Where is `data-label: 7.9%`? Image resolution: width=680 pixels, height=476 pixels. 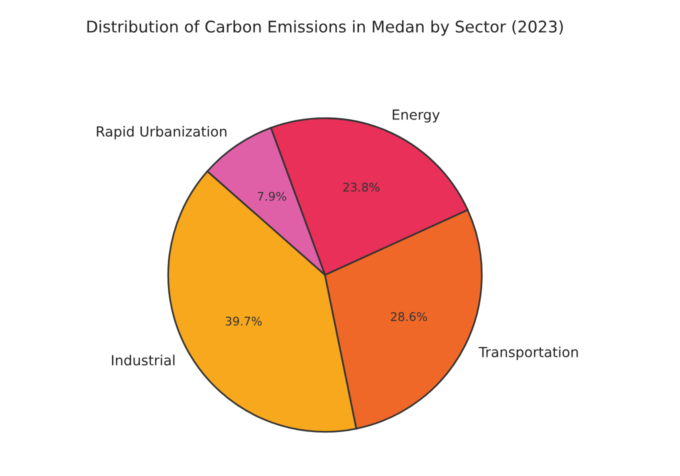
data-label: 7.9% is located at coordinates (272, 196).